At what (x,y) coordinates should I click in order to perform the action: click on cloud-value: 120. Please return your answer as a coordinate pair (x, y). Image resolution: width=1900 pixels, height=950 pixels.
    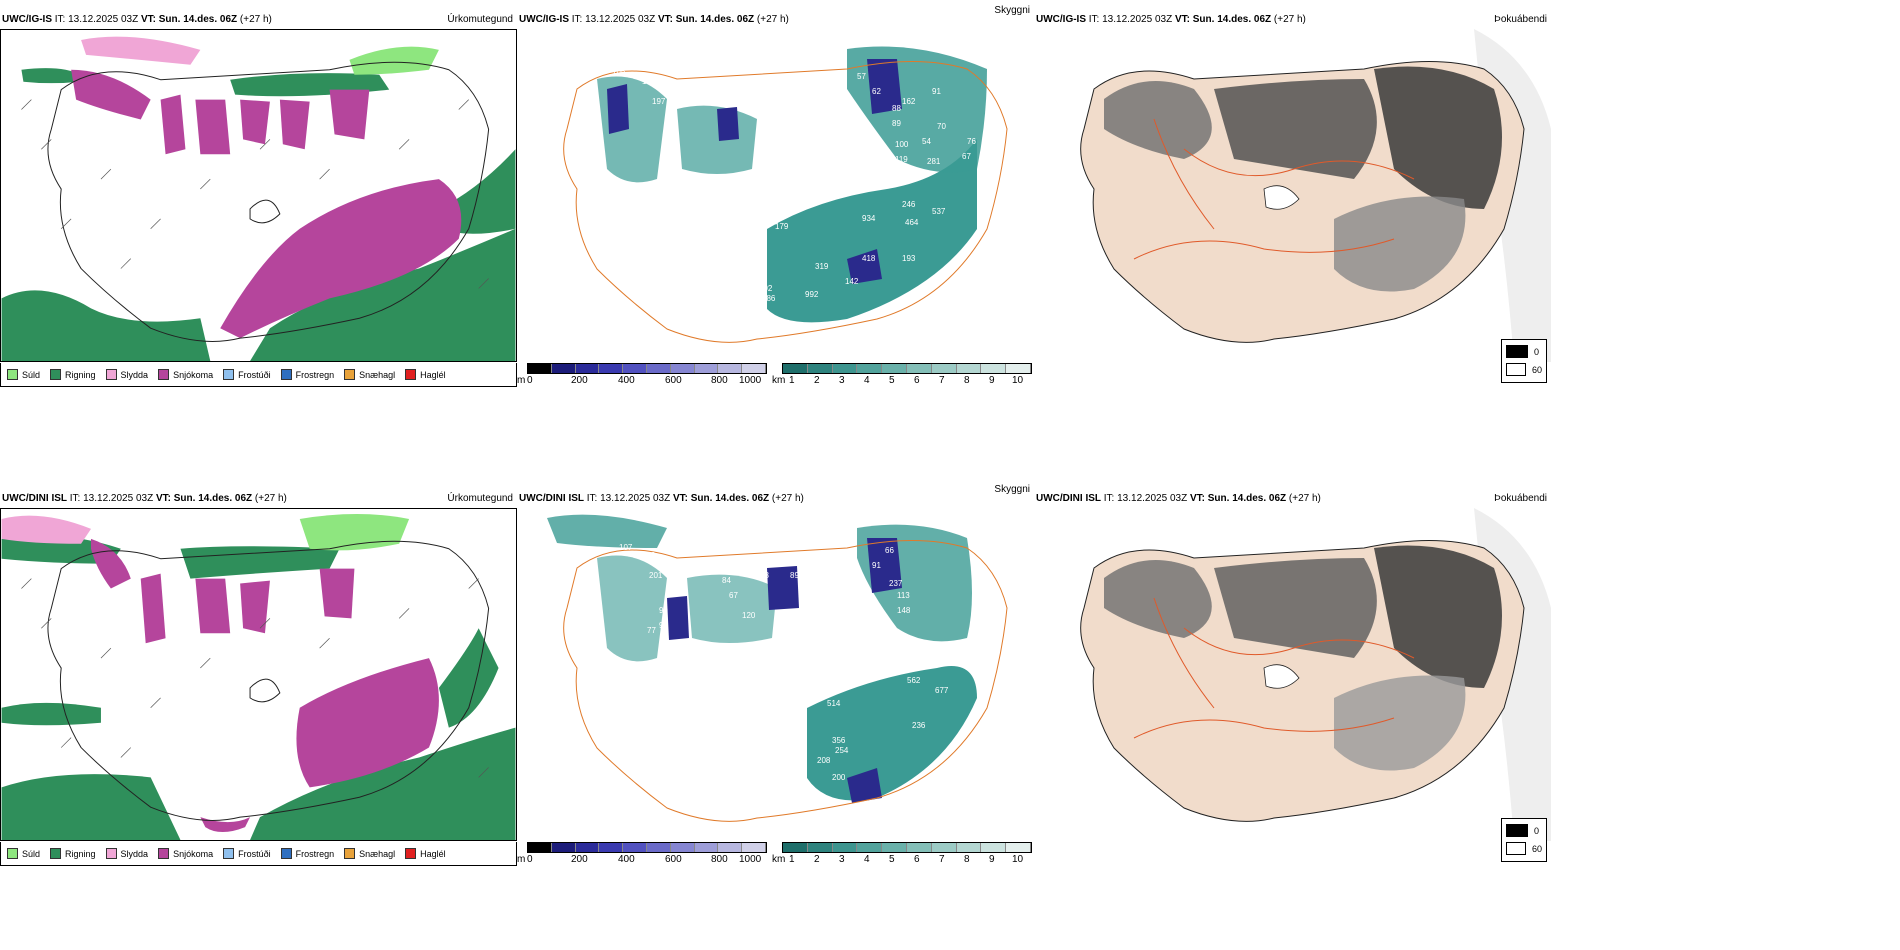
    Looking at the image, I should click on (749, 615).